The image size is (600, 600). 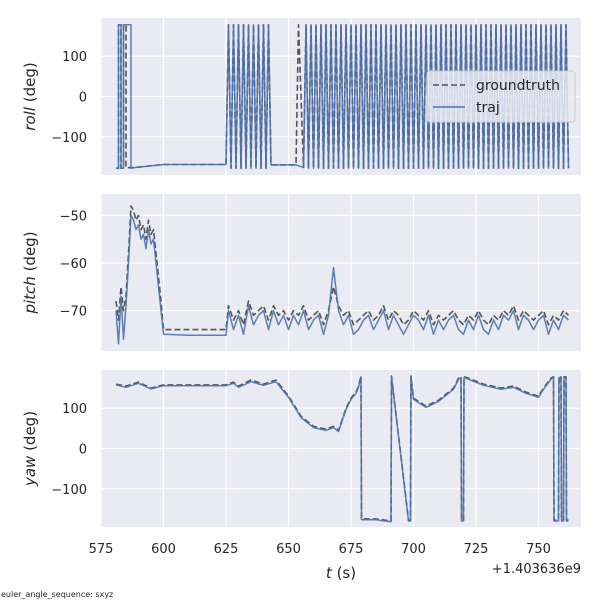 I want to click on y-tick-label: −70, so click(x=73, y=312).